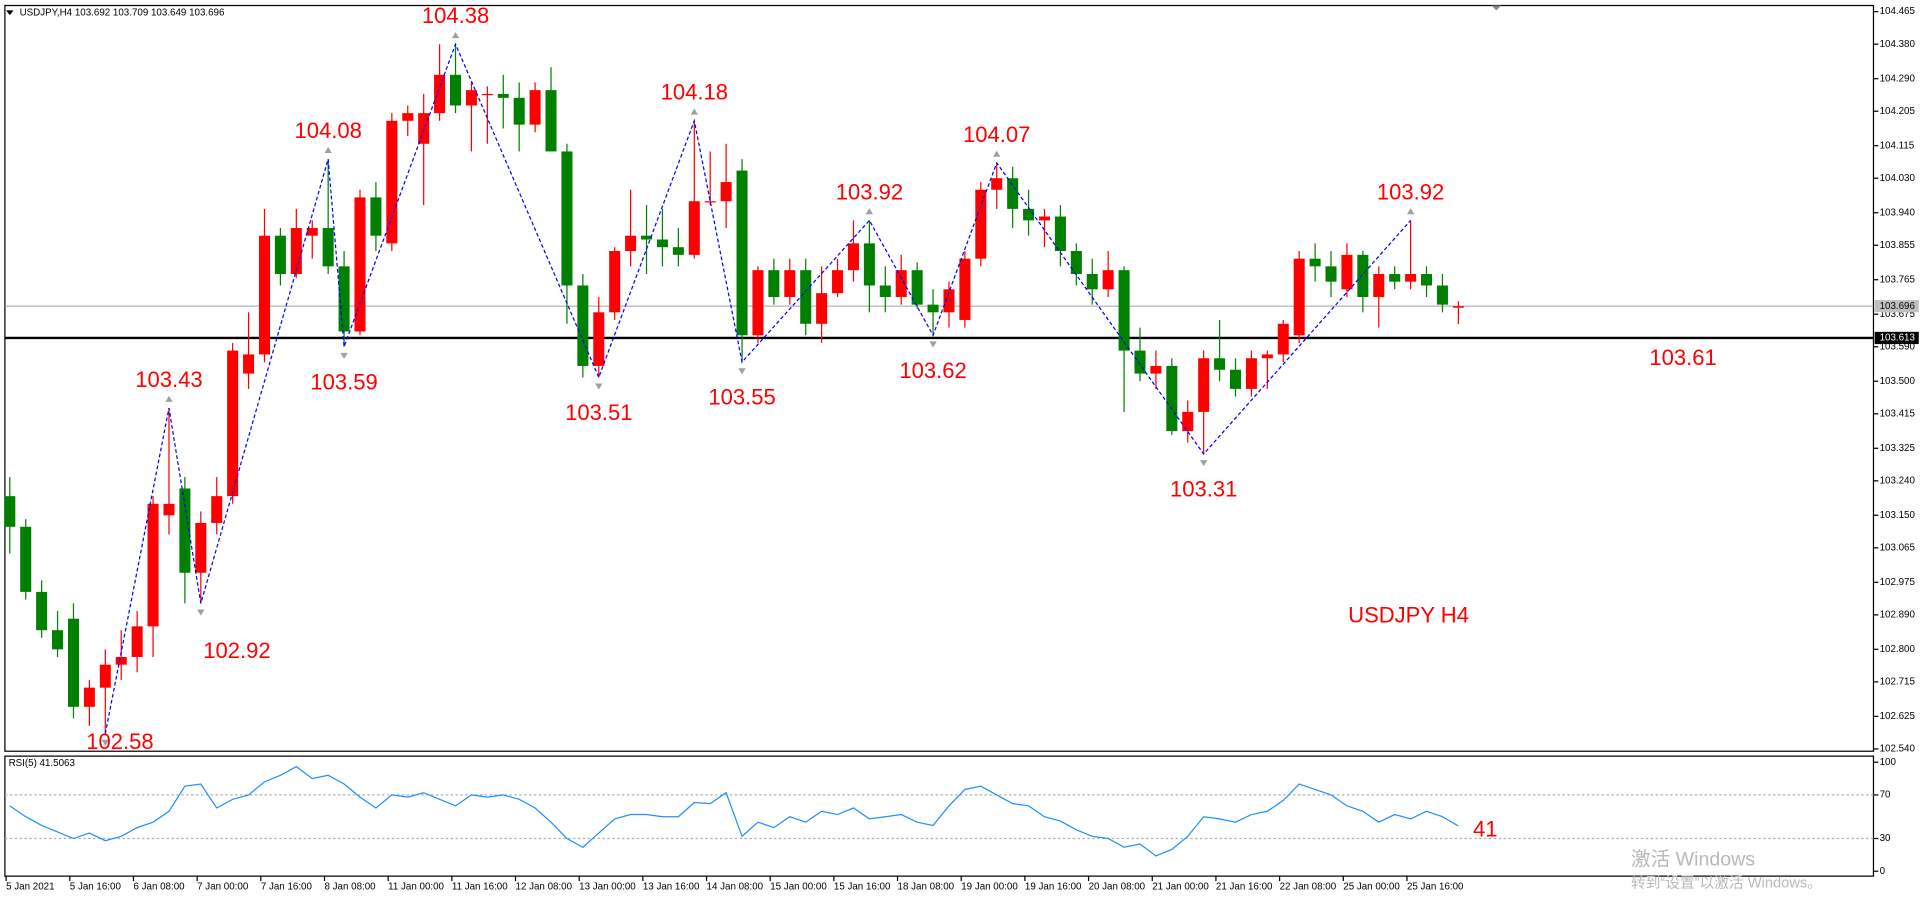 Image resolution: width=1920 pixels, height=900 pixels. Describe the element at coordinates (1885, 795) in the screenshot. I see `rsi-tick-label: 70` at that location.